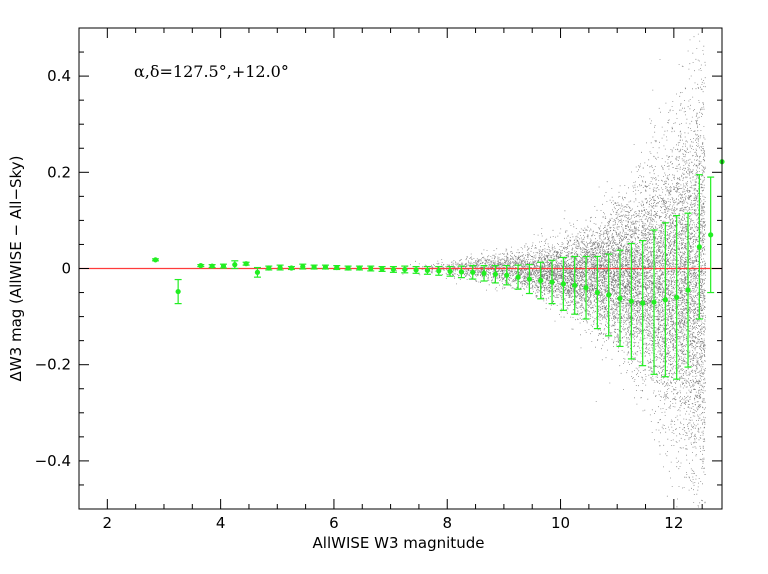  What do you see at coordinates (673, 523) in the screenshot?
I see `x-tick-label: 12` at bounding box center [673, 523].